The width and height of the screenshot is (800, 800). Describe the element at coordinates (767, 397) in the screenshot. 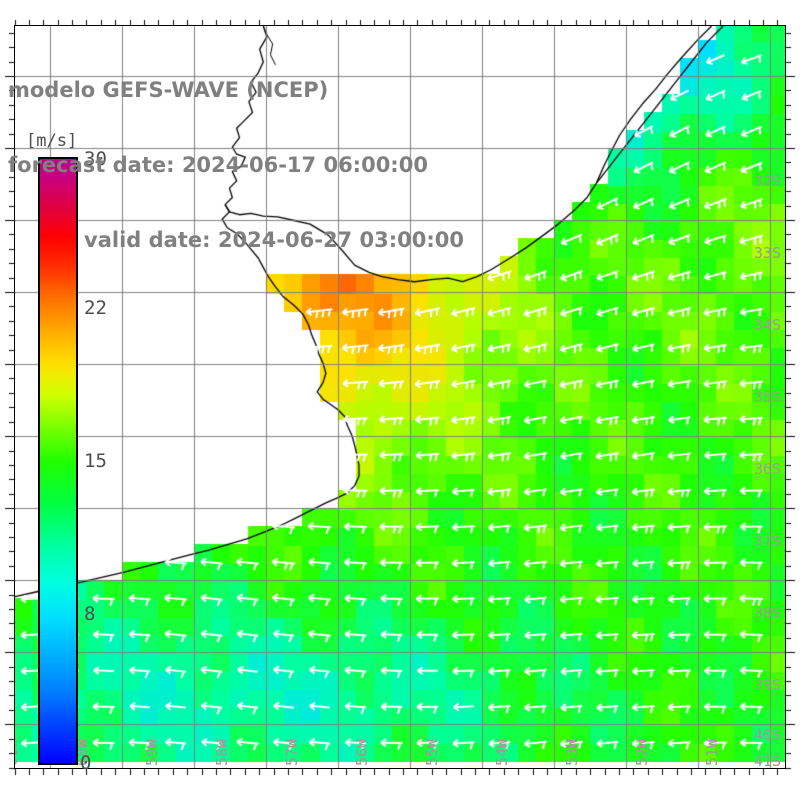

I see `lat-label-35s: 35S` at that location.